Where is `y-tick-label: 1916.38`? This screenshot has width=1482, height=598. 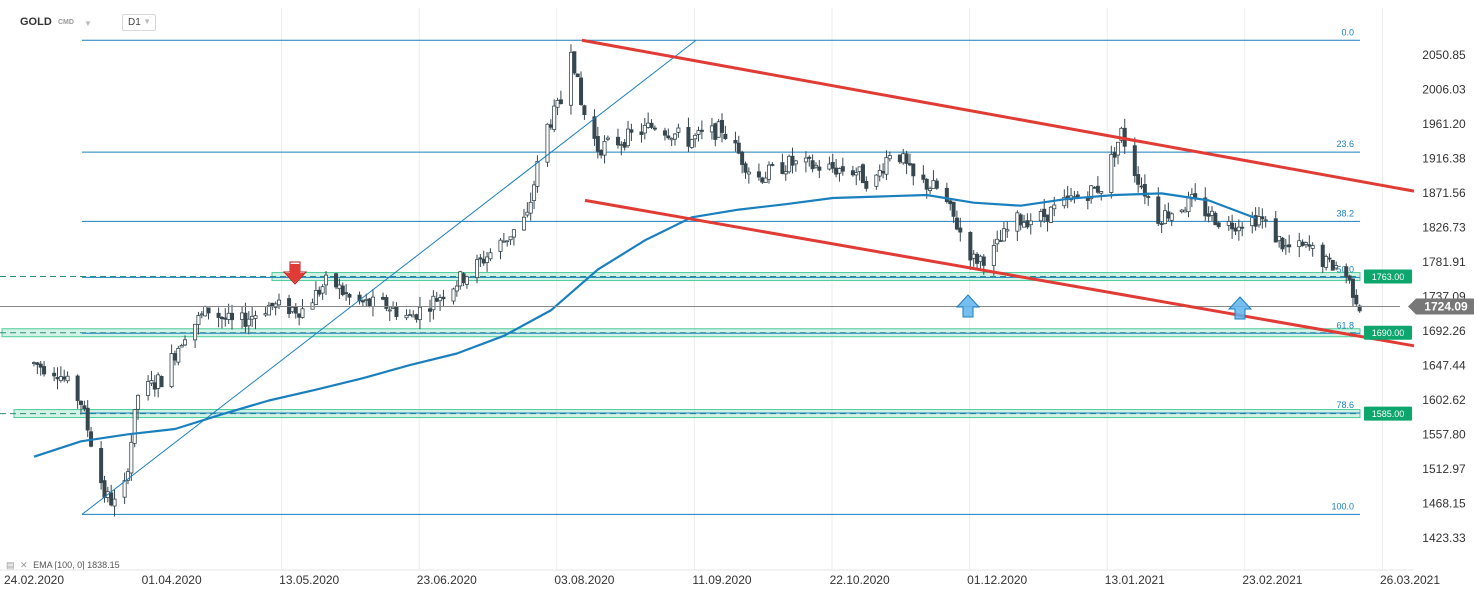 y-tick-label: 1916.38 is located at coordinates (1444, 159).